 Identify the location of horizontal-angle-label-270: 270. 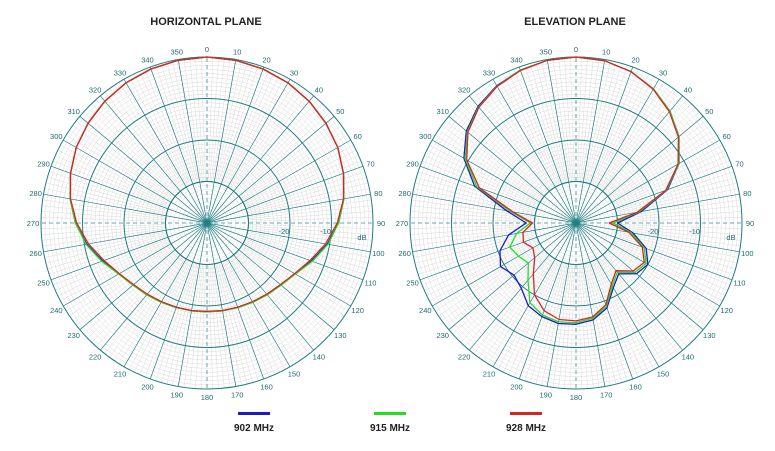
(33, 223).